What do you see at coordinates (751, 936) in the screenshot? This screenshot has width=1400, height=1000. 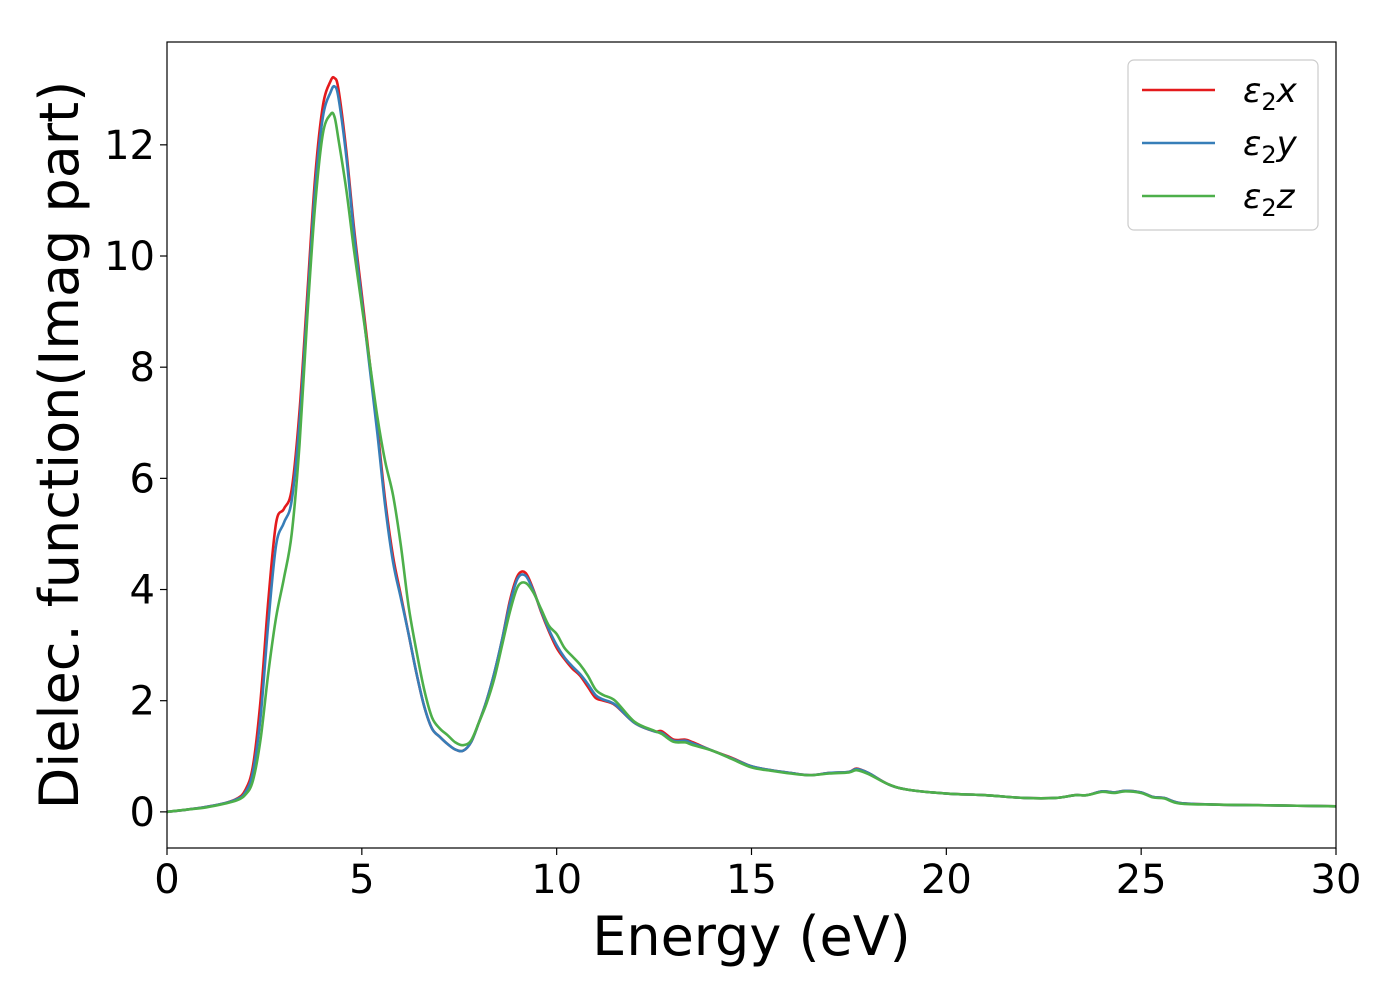 I see `x-axis-title: Energy (eV)` at bounding box center [751, 936].